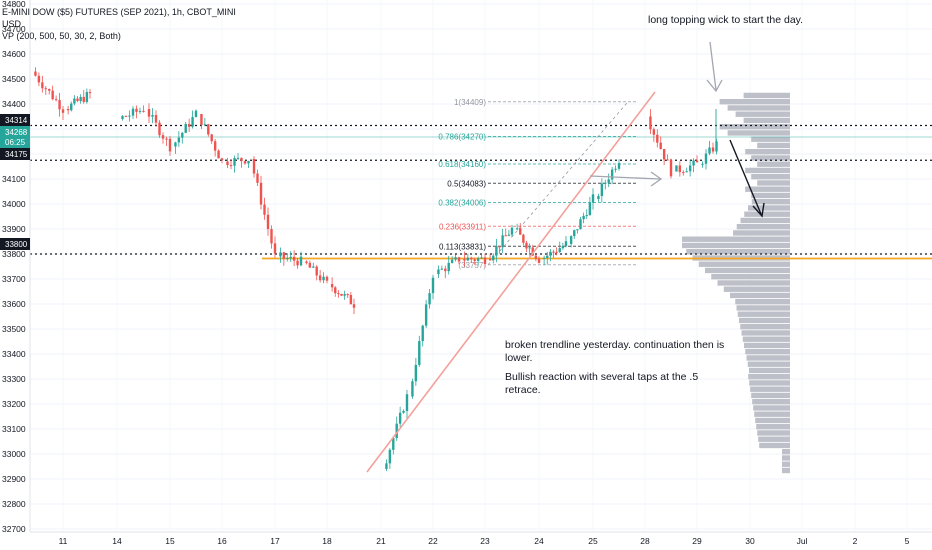 Image resolution: width=932 pixels, height=550 pixels. What do you see at coordinates (462, 164) in the screenshot?
I see `fib-level-label: 0.618(34160)` at bounding box center [462, 164].